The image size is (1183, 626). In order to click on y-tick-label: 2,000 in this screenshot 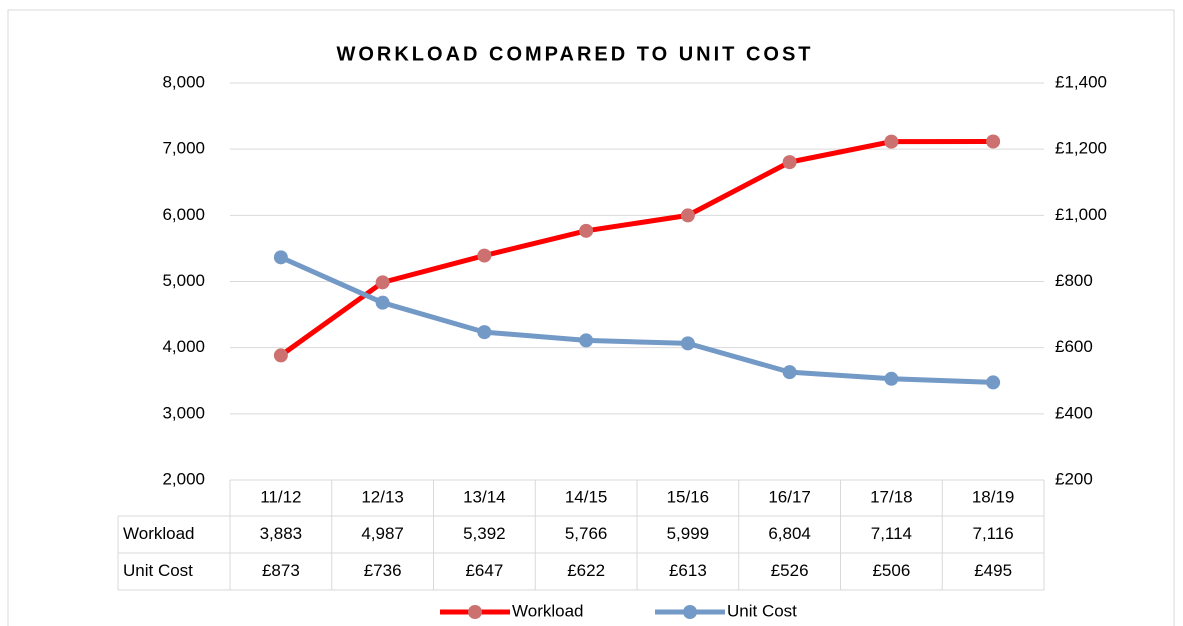, I will do `click(183, 478)`.